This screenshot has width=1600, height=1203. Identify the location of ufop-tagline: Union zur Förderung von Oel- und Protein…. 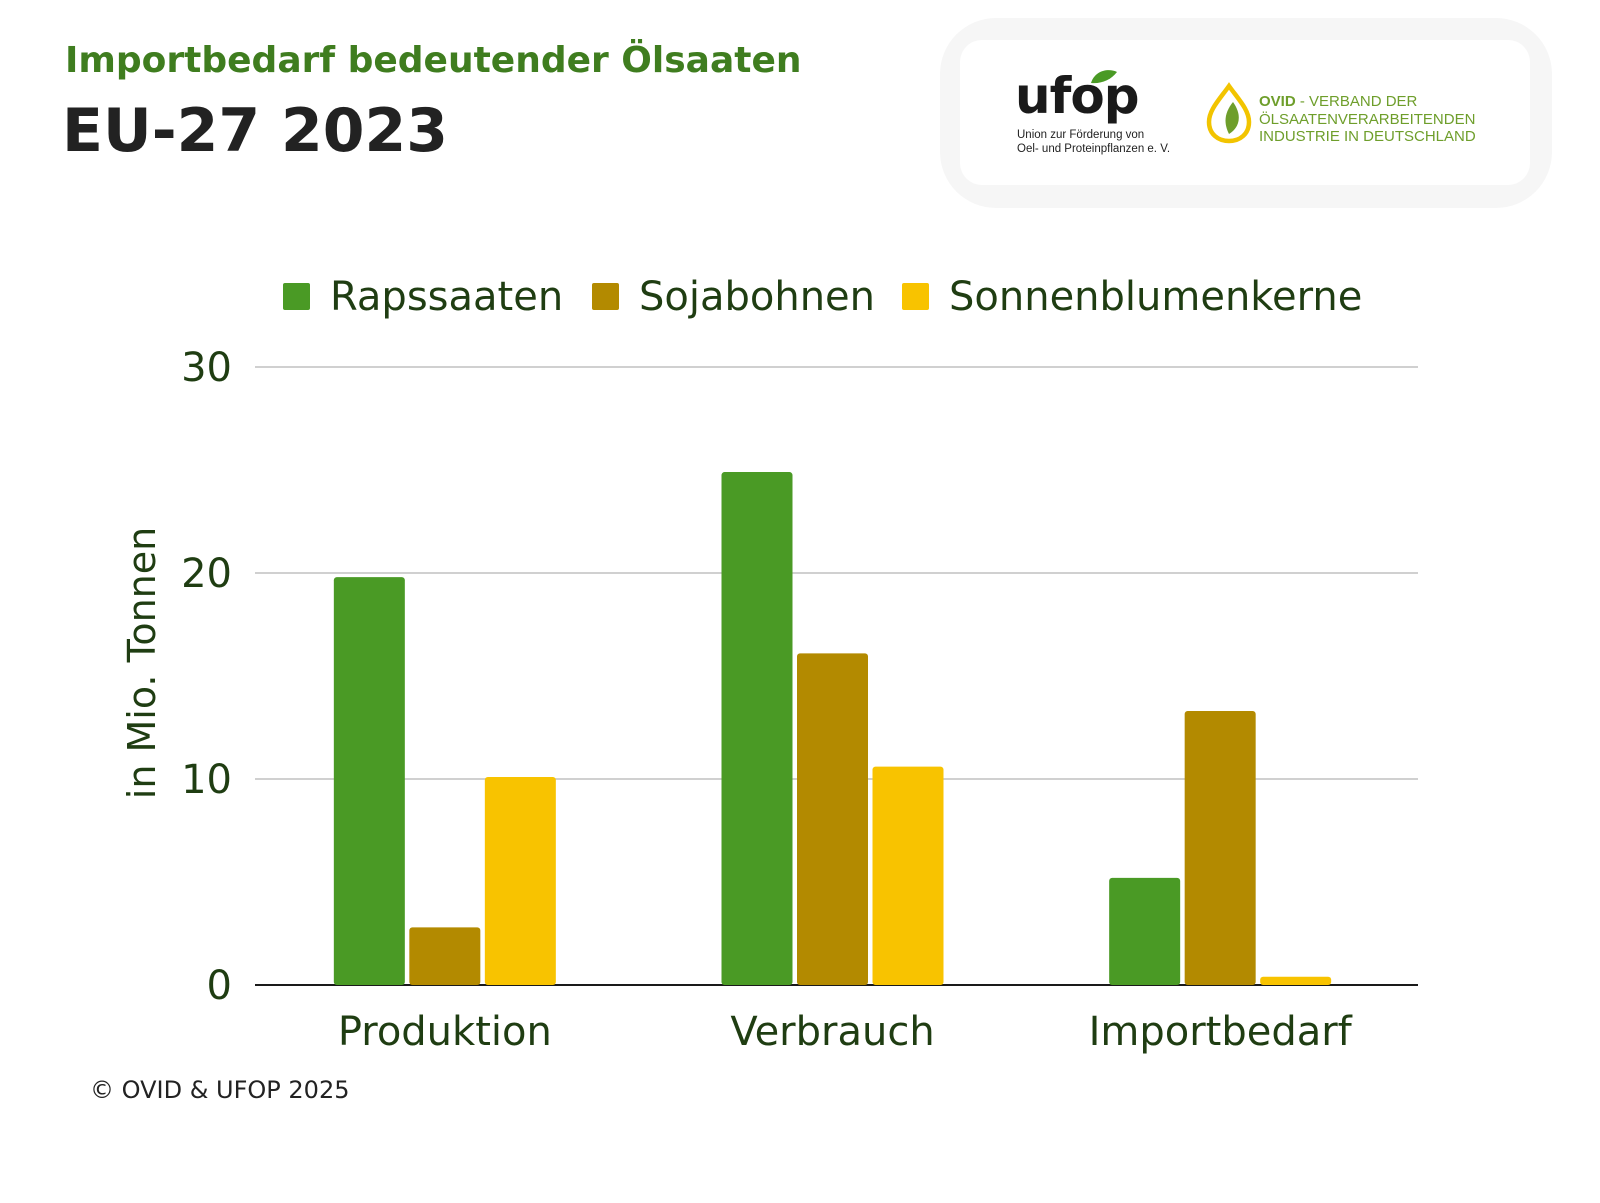
(1093, 142).